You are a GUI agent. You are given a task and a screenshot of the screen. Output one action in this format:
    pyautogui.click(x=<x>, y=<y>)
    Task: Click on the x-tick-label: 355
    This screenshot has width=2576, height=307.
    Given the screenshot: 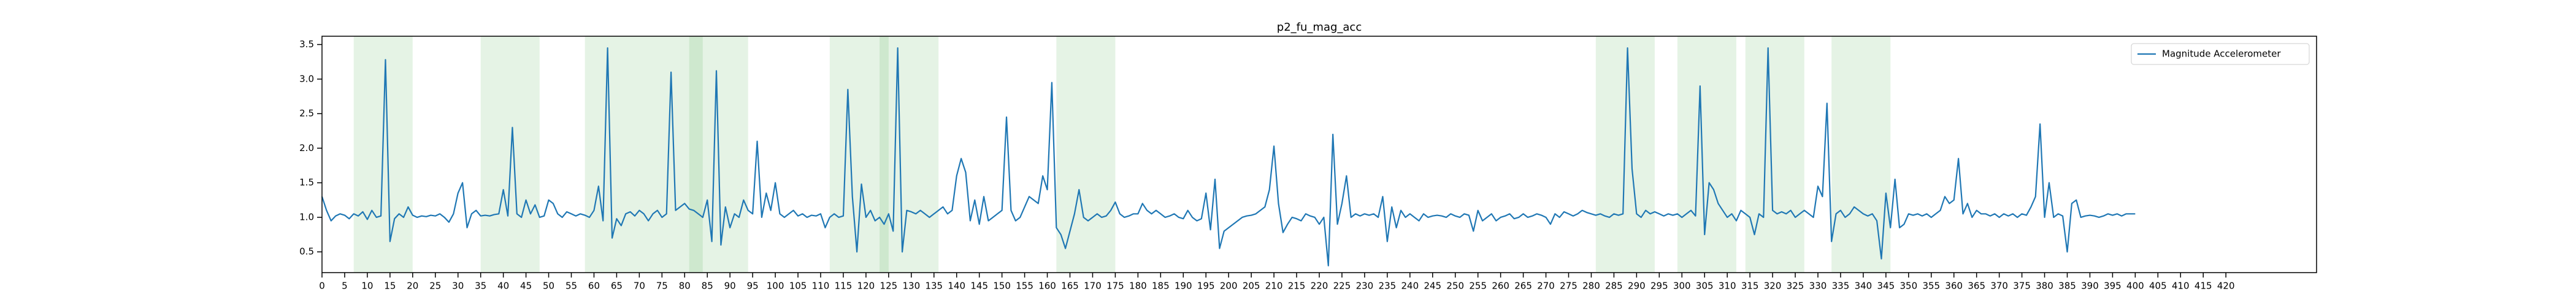 What is the action you would take?
    pyautogui.click(x=1931, y=286)
    